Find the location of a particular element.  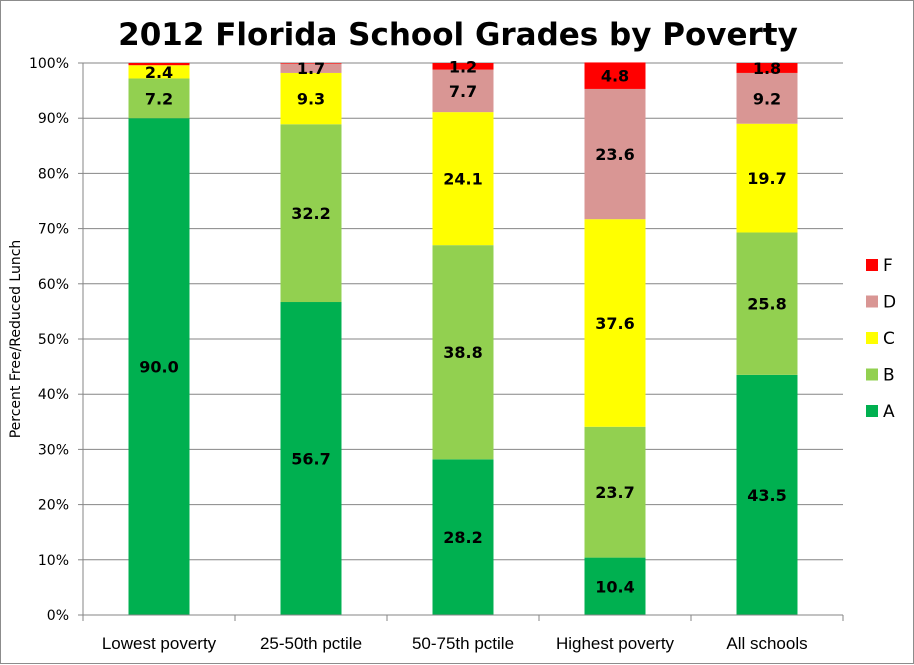

data-label: 43.5 is located at coordinates (766, 495).